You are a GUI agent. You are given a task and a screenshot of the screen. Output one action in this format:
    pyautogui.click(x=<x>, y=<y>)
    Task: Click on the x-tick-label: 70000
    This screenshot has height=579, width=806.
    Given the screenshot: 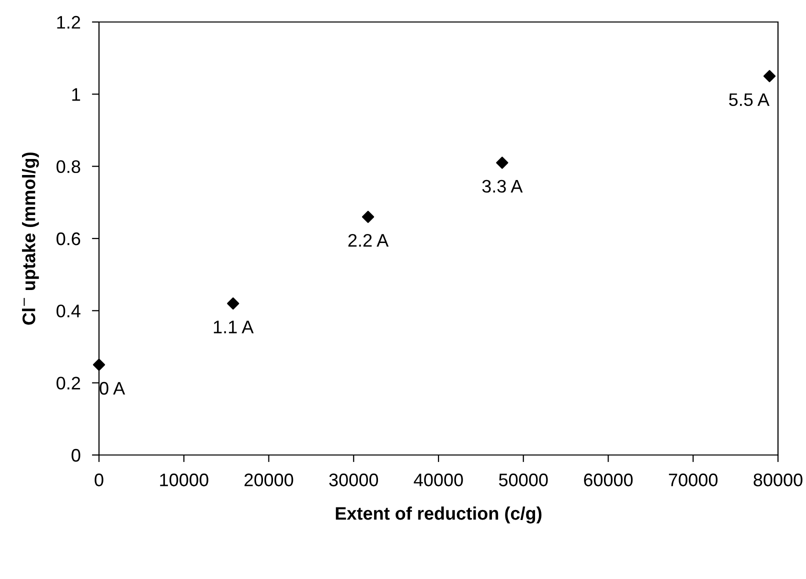 What is the action you would take?
    pyautogui.click(x=693, y=480)
    